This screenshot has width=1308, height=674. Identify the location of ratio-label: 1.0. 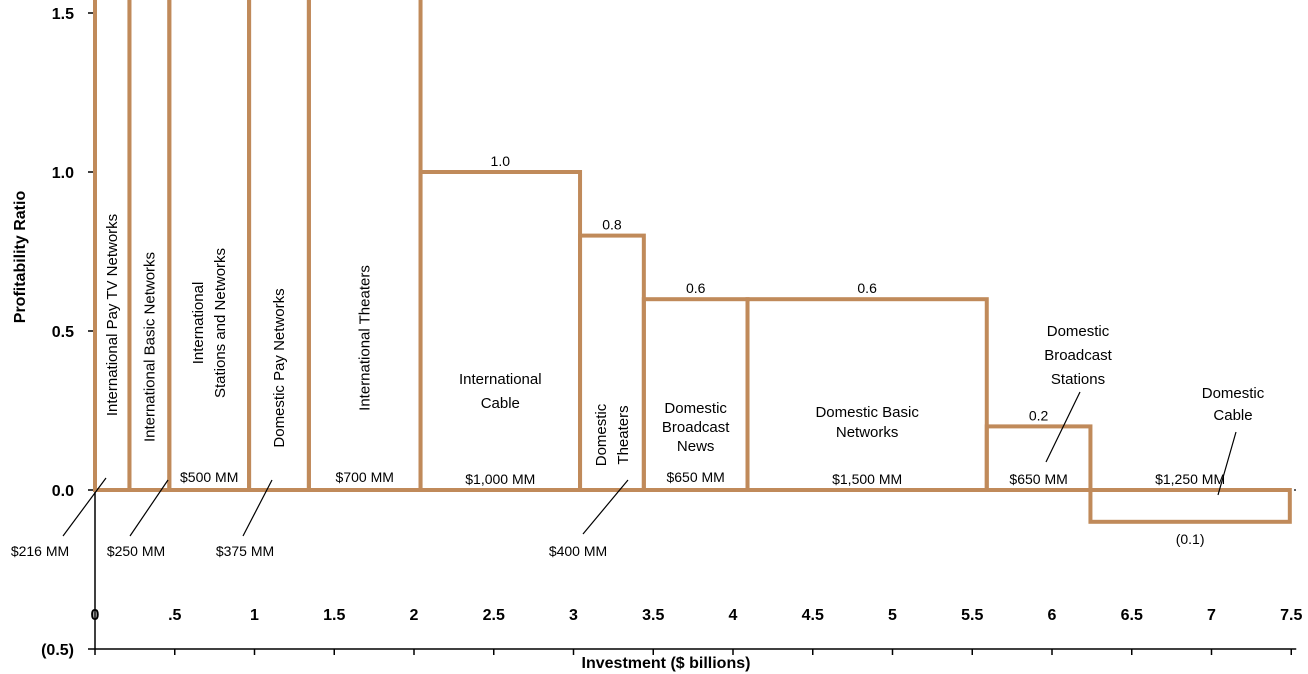
(501, 161).